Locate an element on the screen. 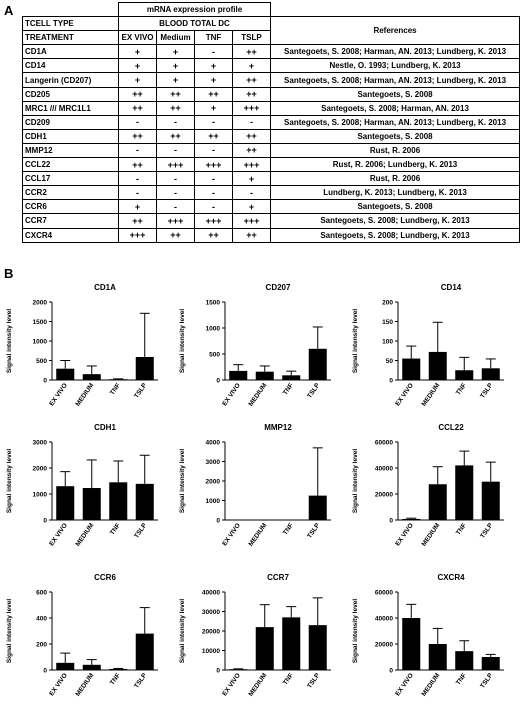 Image resolution: width=520 pixels, height=713 pixels. table-row: CCR6 + - - + Santegoets, S. 2008 is located at coordinates (271, 207).